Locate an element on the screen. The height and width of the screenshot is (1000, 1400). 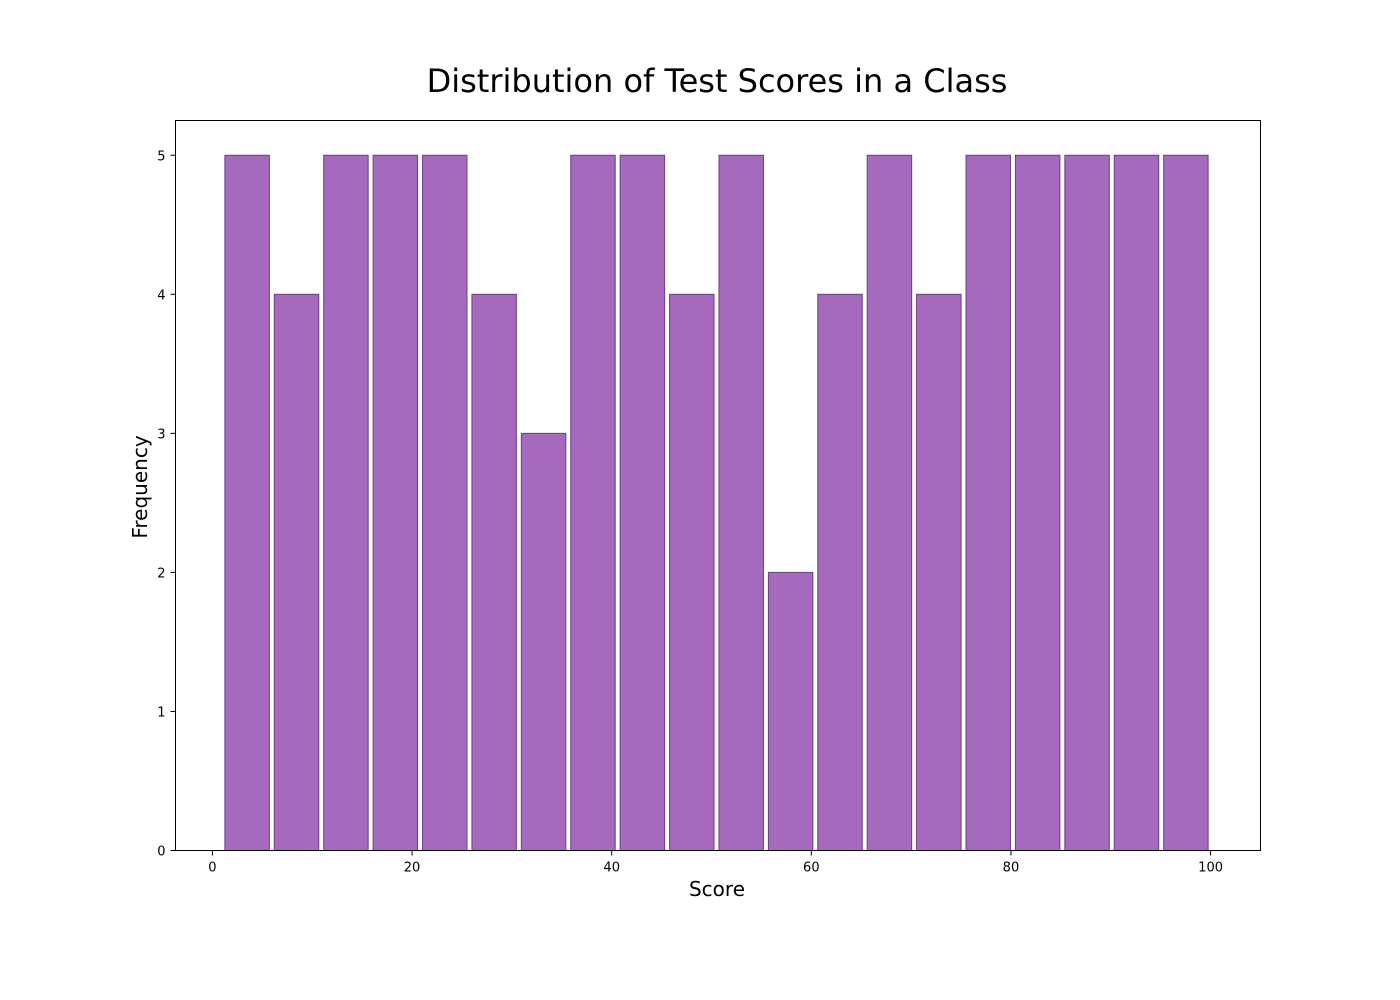
x-tick-label: 0 is located at coordinates (212, 868).